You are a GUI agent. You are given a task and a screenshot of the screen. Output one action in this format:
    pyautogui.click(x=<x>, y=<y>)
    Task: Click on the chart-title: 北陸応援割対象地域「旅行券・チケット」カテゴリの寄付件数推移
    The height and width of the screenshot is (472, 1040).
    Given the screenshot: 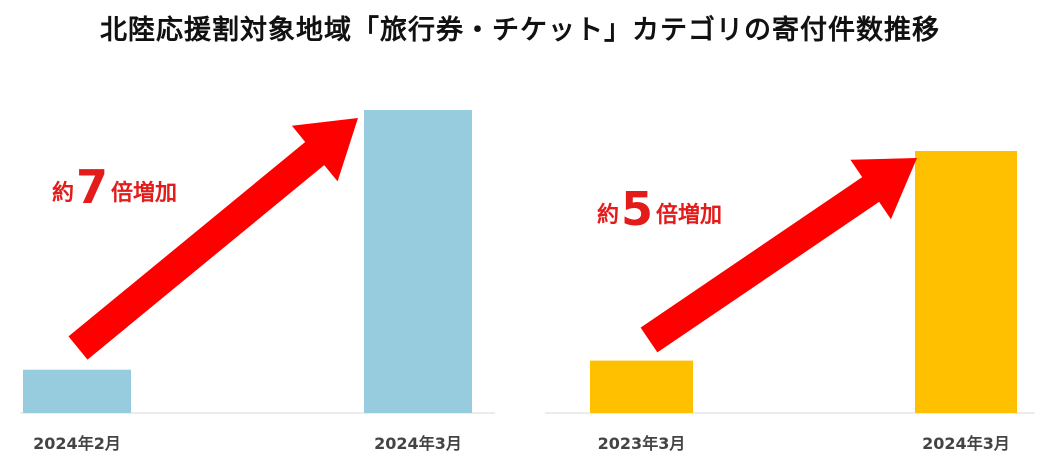 What is the action you would take?
    pyautogui.click(x=520, y=30)
    